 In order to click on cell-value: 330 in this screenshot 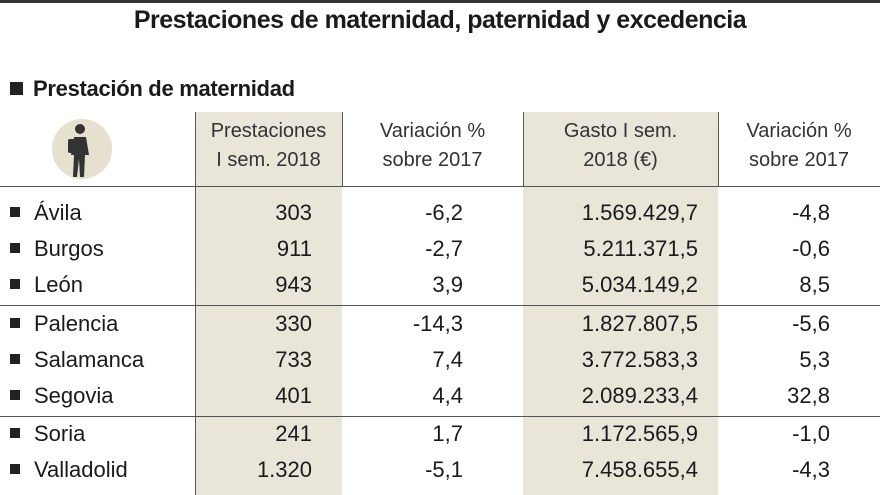, I will do `click(293, 323)`.